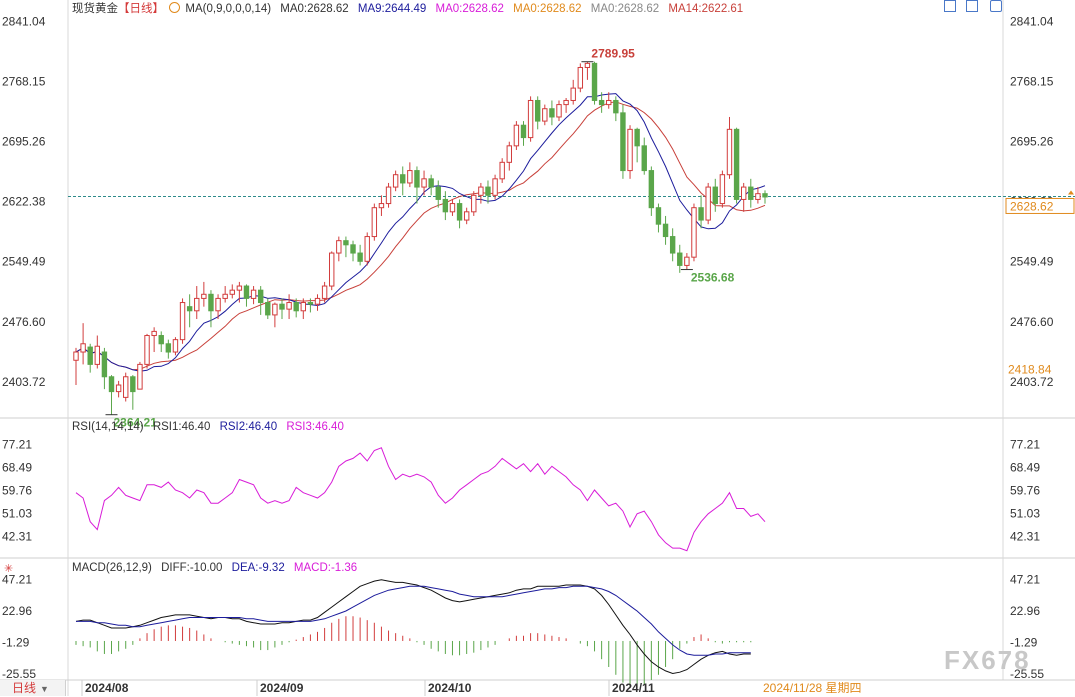 The height and width of the screenshot is (697, 1075). I want to click on period-tab: 日线 ▼, so click(33, 688).